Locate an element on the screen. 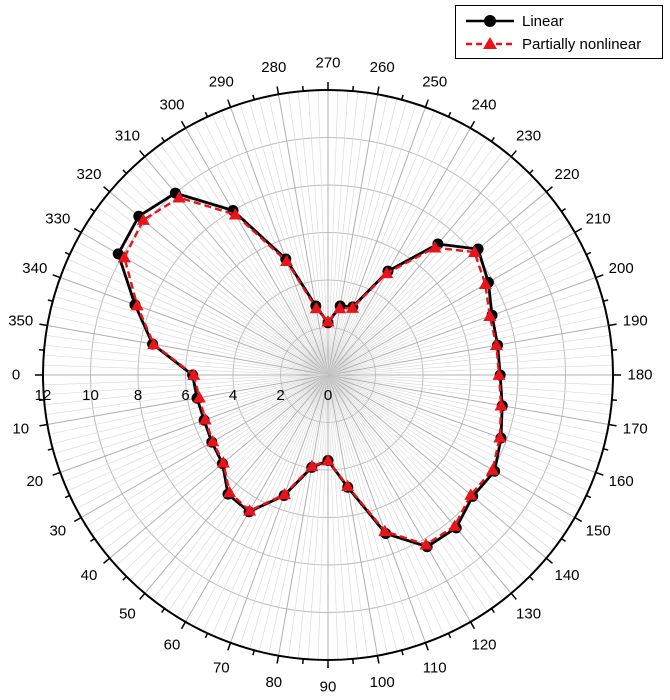 Image resolution: width=670 pixels, height=700 pixels. angle-tick-label-180: 180 is located at coordinates (639, 375).